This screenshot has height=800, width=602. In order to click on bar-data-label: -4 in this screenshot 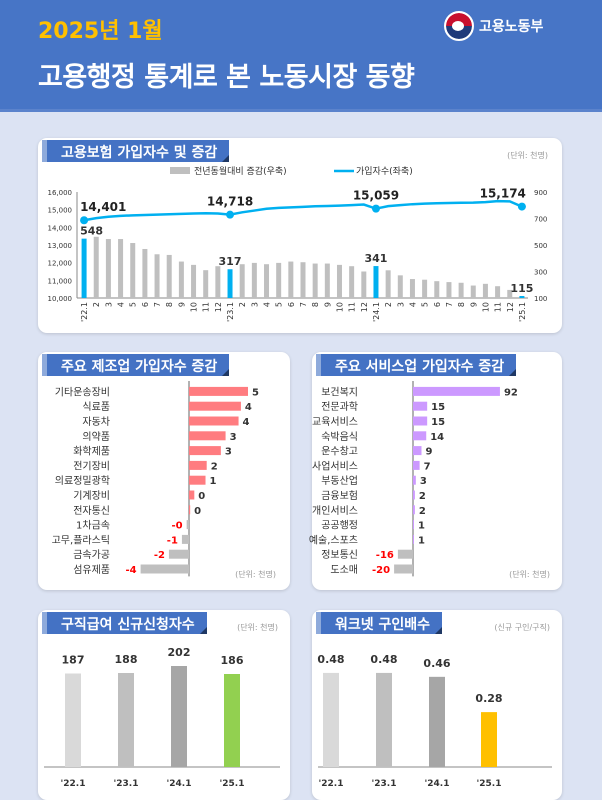, I will do `click(131, 570)`.